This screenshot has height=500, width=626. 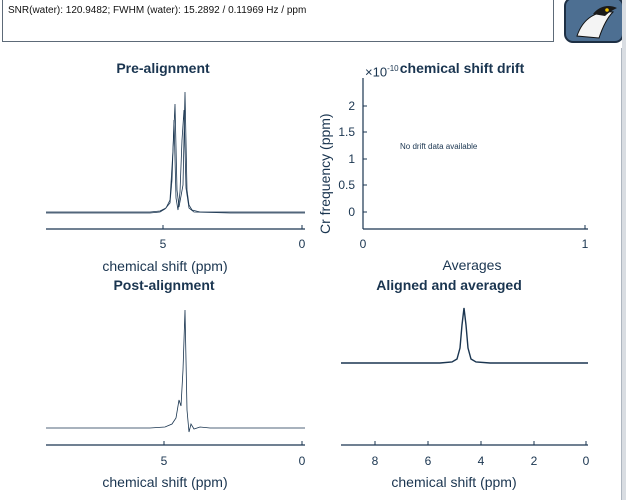 I want to click on avg-tick-label-2: 2, so click(x=534, y=461).